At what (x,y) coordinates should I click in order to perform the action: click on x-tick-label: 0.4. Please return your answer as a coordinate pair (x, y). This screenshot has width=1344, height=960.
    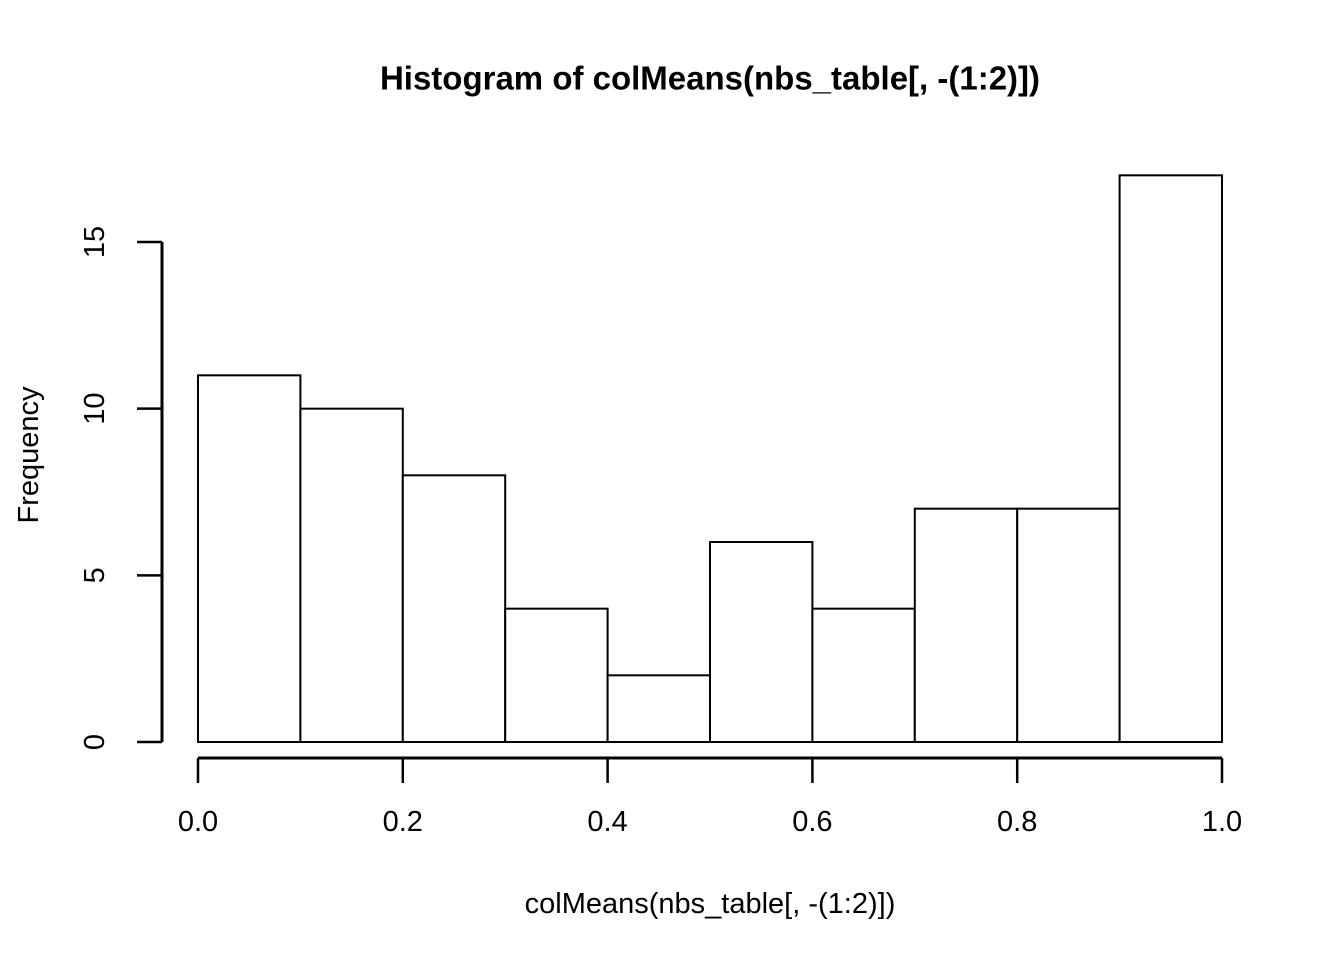
    Looking at the image, I should click on (607, 822).